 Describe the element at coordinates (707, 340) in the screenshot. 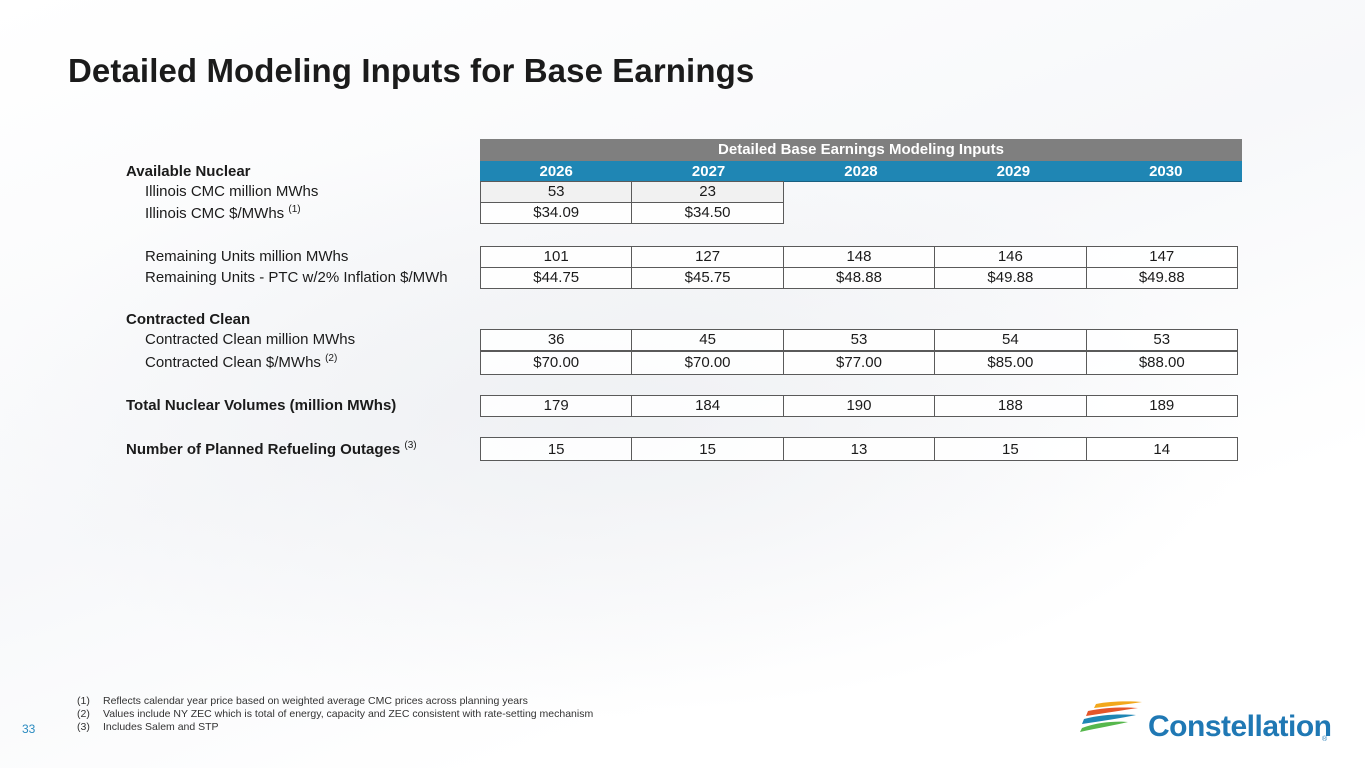

I see `table-cell: 45` at that location.